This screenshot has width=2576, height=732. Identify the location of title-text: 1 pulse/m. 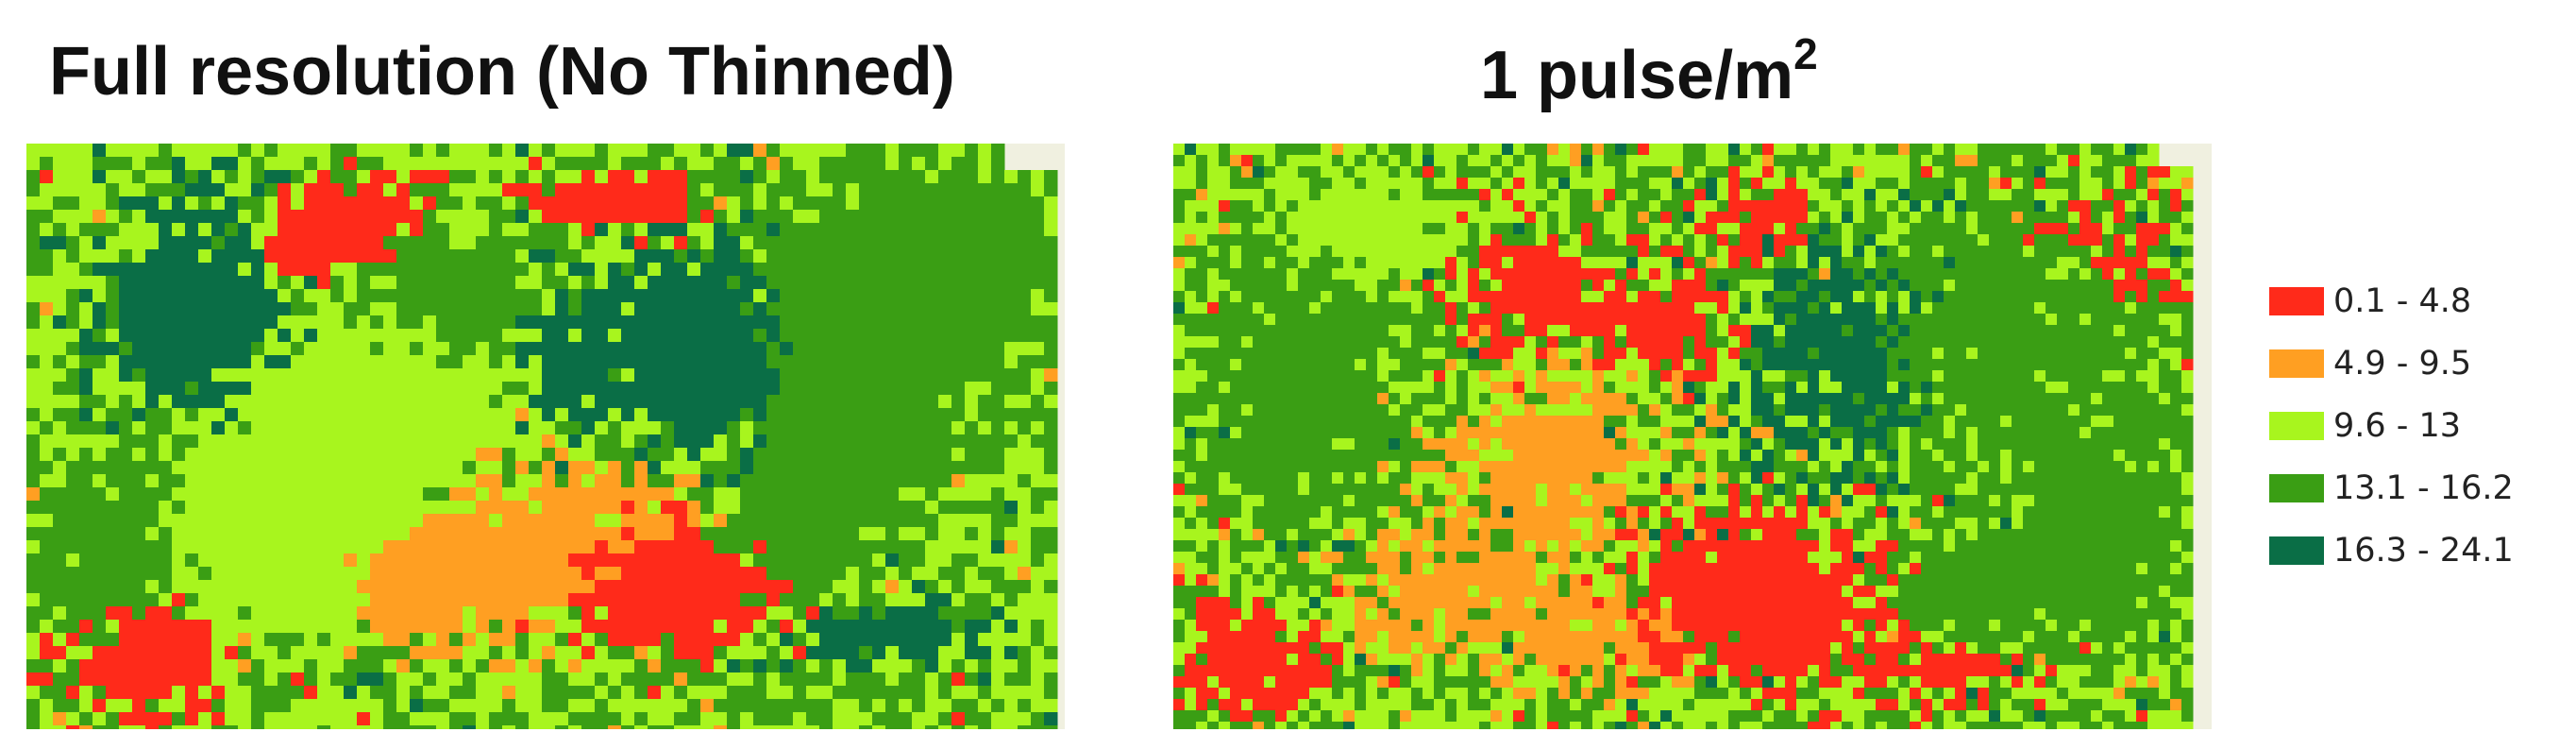
(1637, 75).